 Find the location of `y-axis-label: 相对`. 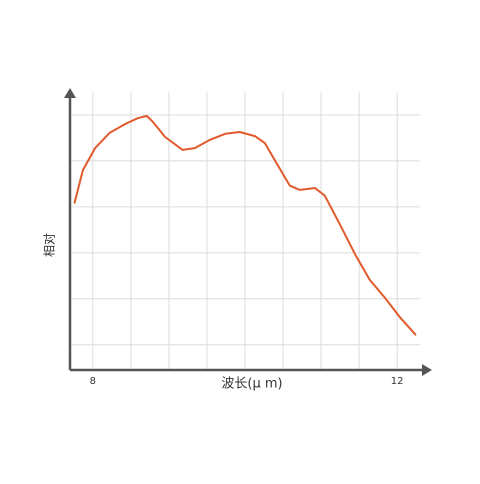

y-axis-label: 相对 is located at coordinates (50, 245).